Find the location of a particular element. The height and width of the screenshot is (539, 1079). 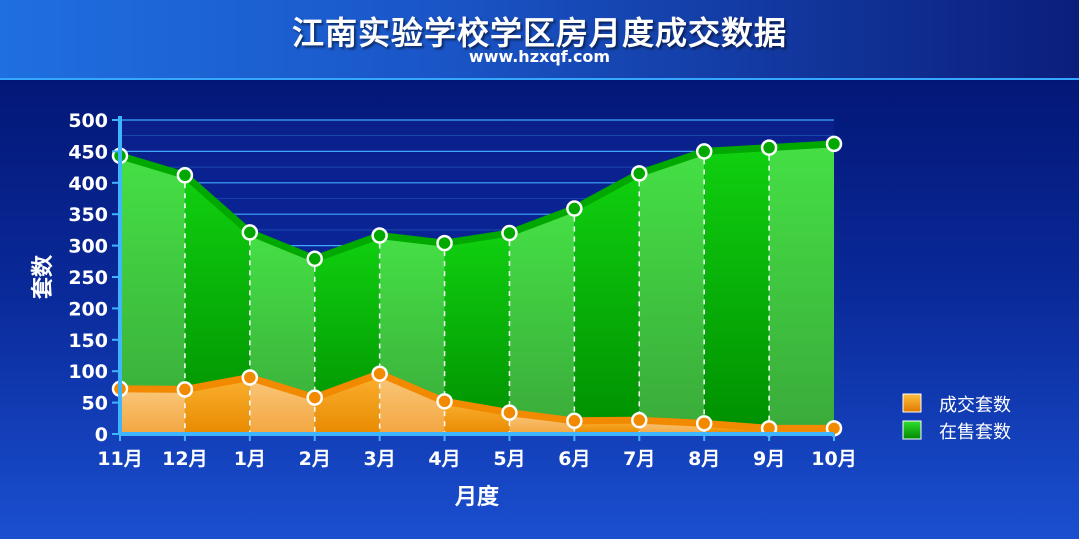

y-tick-labels: 0 50 100 150 200 250 300 350 400 450 500 is located at coordinates (88, 278).